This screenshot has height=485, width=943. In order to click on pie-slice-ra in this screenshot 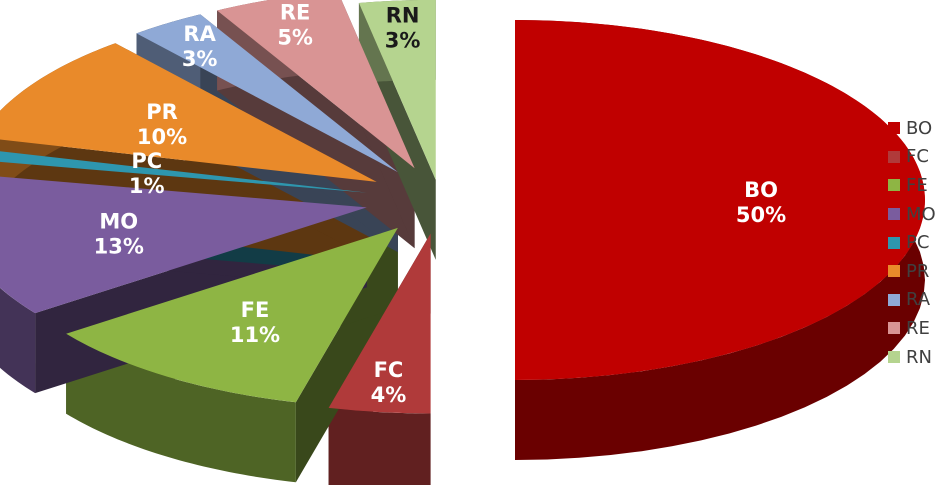, I will do `click(267, 93)`.